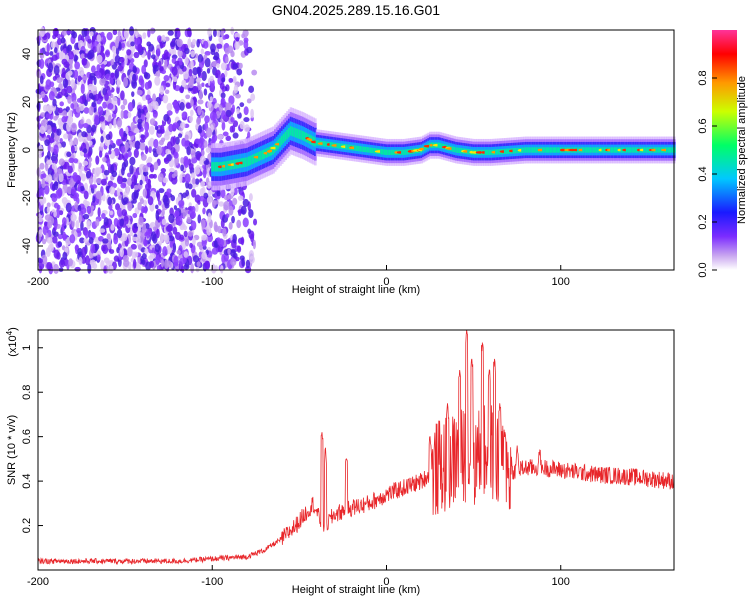 This screenshot has height=600, width=750. I want to click on colorbar-label: Normalized spectral amplitude, so click(742, 150).